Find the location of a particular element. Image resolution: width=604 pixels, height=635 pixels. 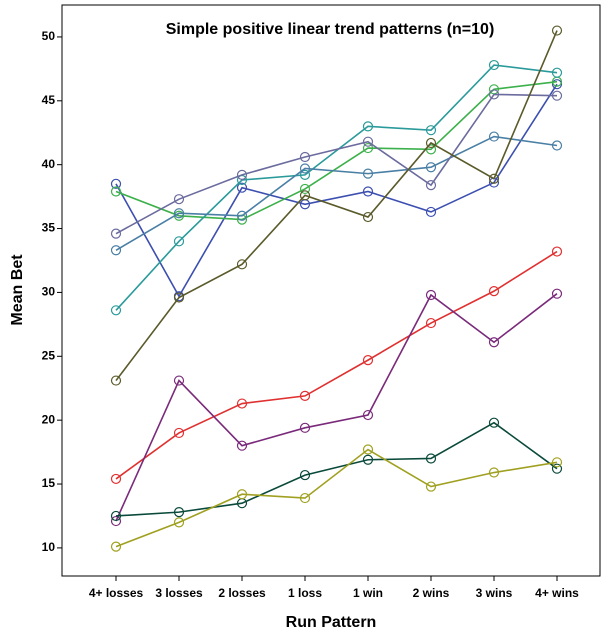

y-tick-label: 30 is located at coordinates (49, 292).